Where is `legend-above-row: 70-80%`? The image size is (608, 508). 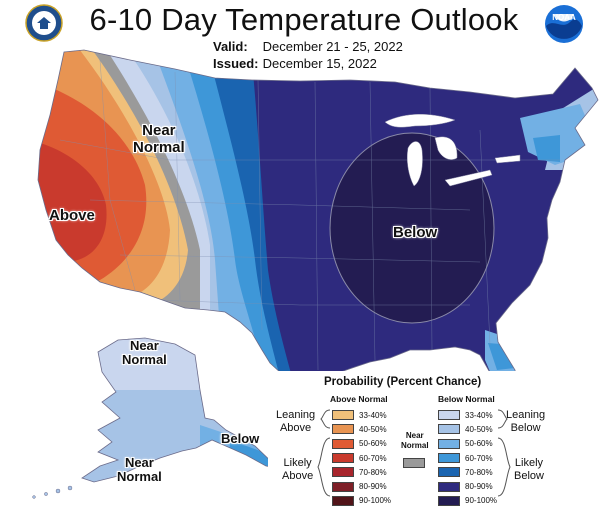 legend-above-row: 70-80% is located at coordinates (361, 472).